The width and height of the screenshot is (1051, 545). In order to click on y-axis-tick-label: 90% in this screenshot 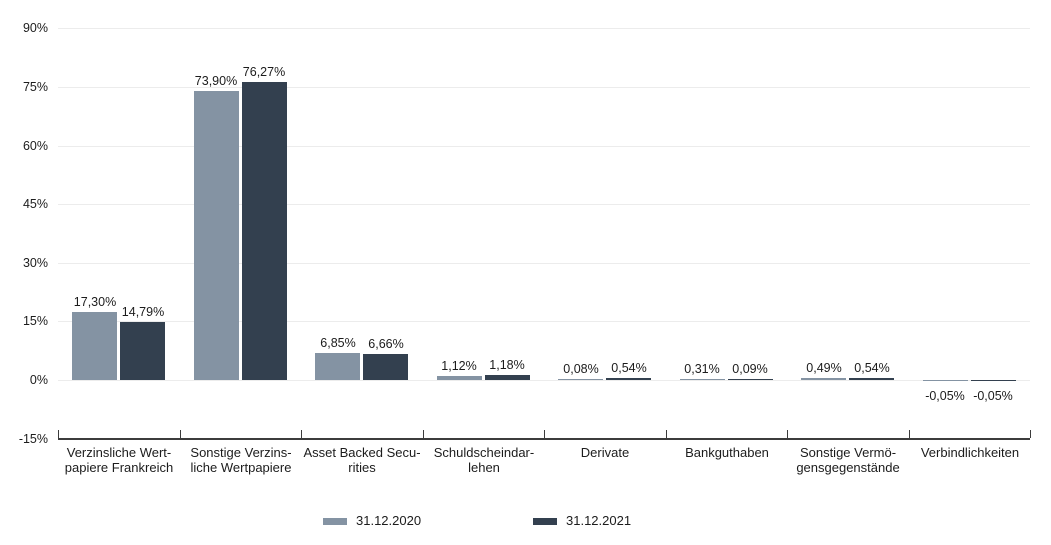, I will do `click(35, 28)`.